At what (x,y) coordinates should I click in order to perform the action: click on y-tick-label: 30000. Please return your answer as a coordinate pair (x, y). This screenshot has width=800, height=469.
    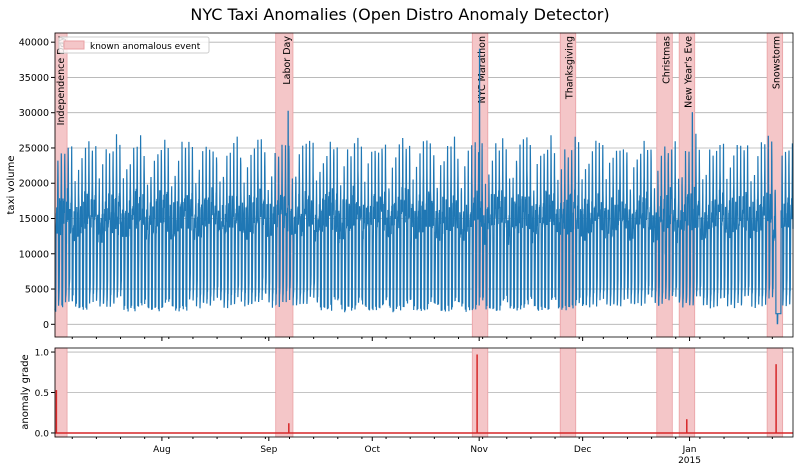
    Looking at the image, I should click on (34, 113).